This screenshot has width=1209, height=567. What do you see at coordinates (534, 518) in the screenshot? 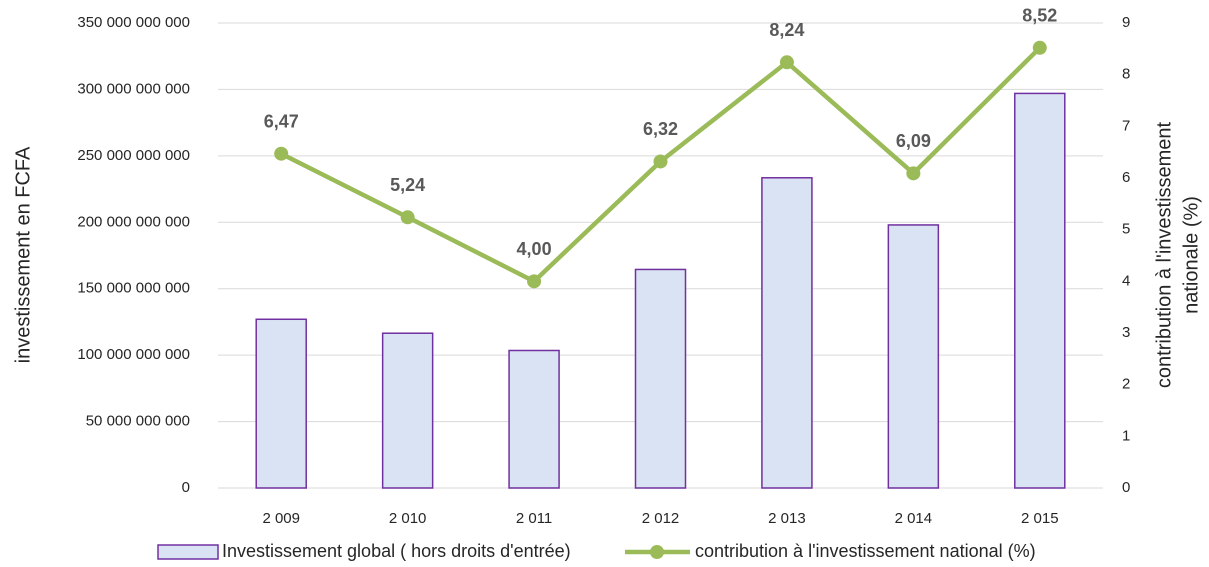
I see `x-tick-label: 2 011` at bounding box center [534, 518].